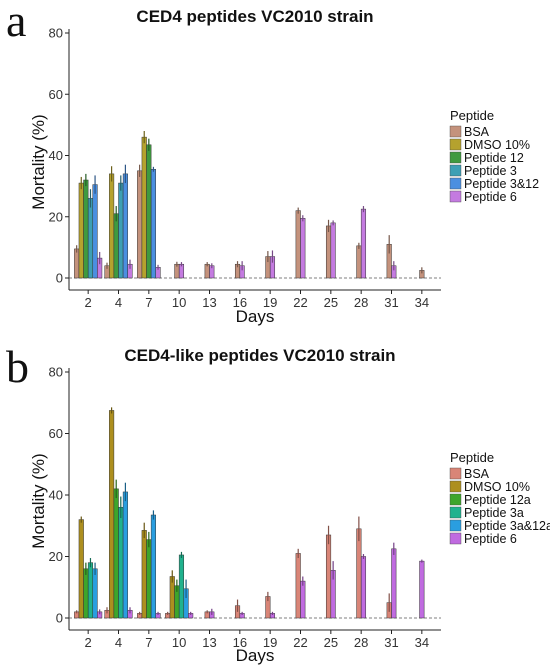  What do you see at coordinates (472, 115) in the screenshot?
I see `legend-title: Peptide` at bounding box center [472, 115].